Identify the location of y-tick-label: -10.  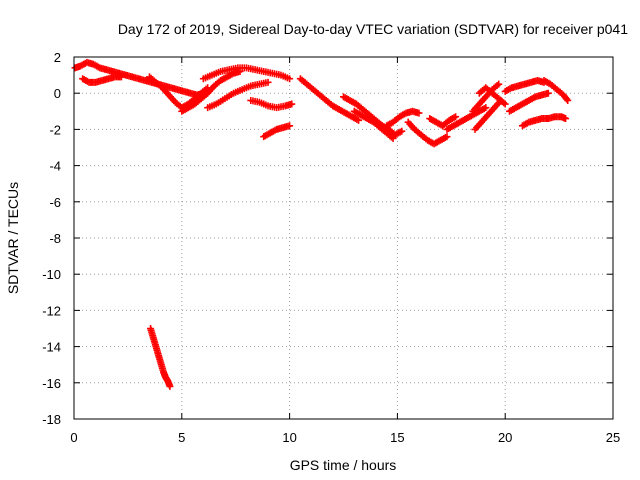
(51, 274).